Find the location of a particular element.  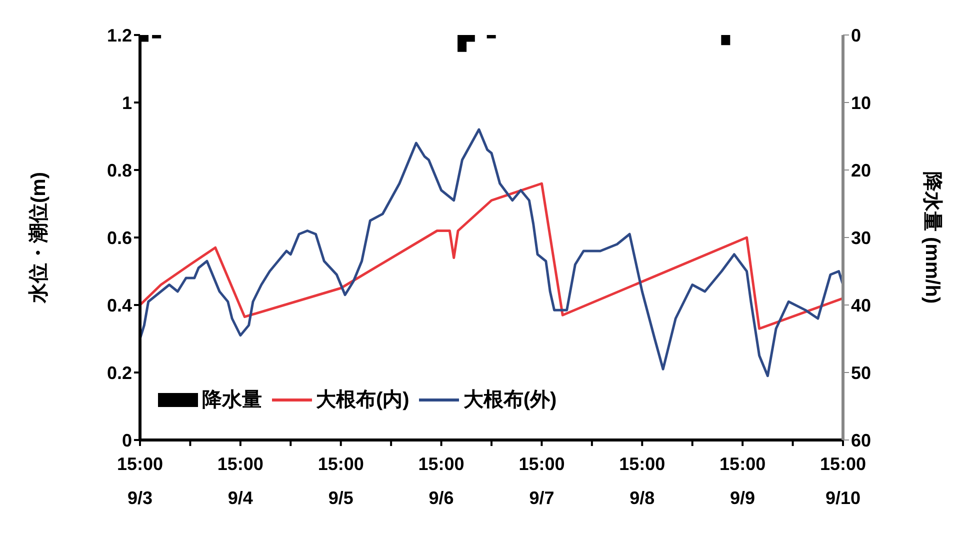

y2-tick-label: 50 is located at coordinates (861, 372).